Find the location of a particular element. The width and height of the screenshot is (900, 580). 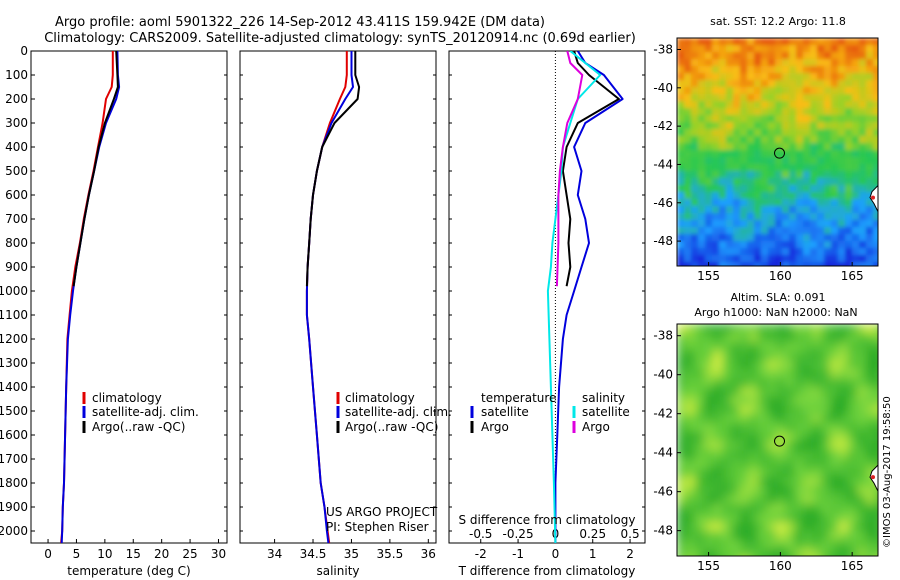

map-y-tick-label: -40 is located at coordinates (663, 88).